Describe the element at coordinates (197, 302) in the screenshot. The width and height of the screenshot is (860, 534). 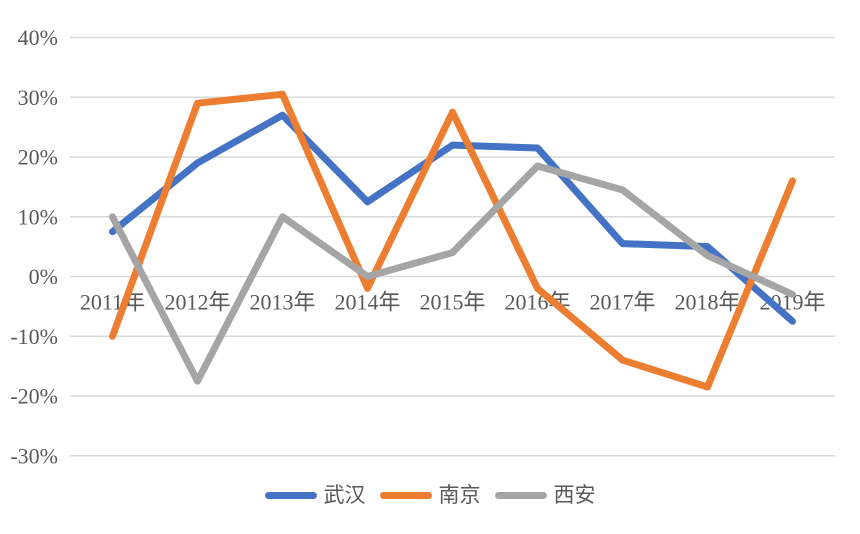
I see `x-axis-tick-label: 2012年` at that location.